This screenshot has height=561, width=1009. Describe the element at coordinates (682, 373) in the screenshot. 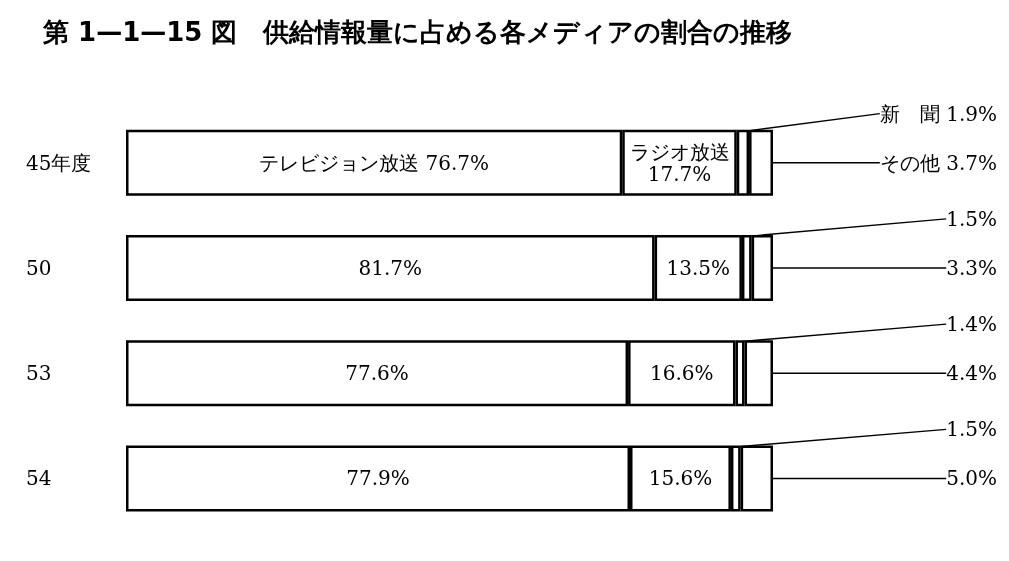

I see `data-label: 16.6%` at that location.